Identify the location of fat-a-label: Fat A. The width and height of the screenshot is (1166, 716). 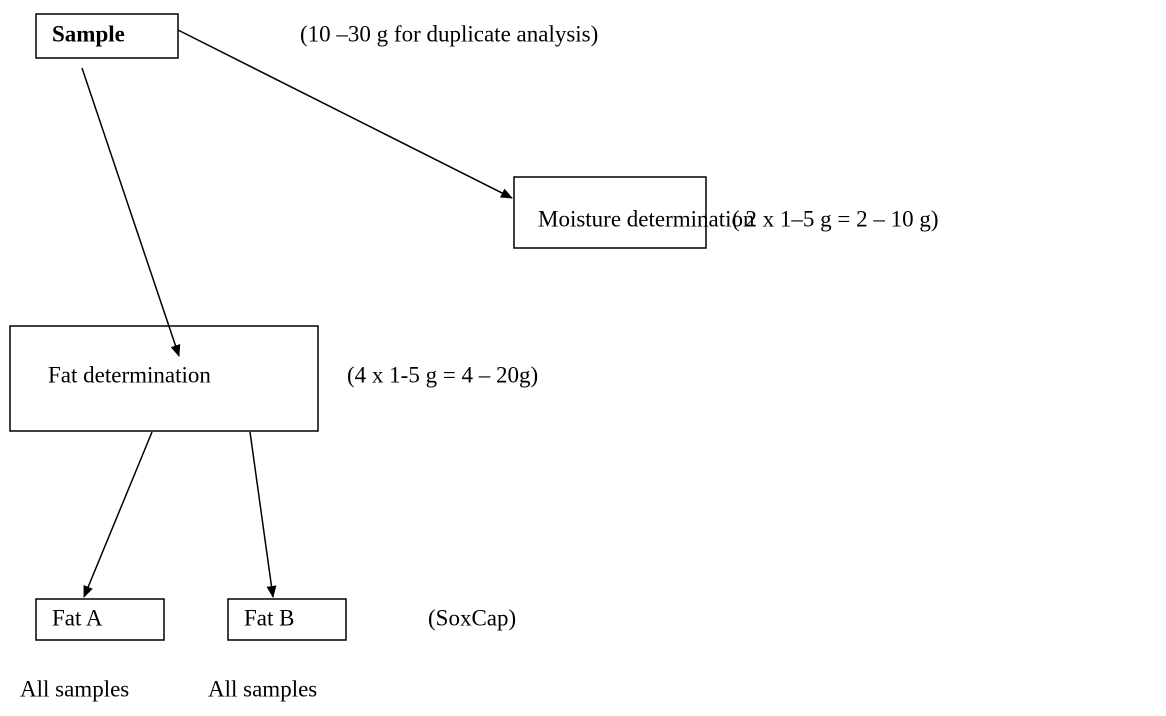
(77, 617).